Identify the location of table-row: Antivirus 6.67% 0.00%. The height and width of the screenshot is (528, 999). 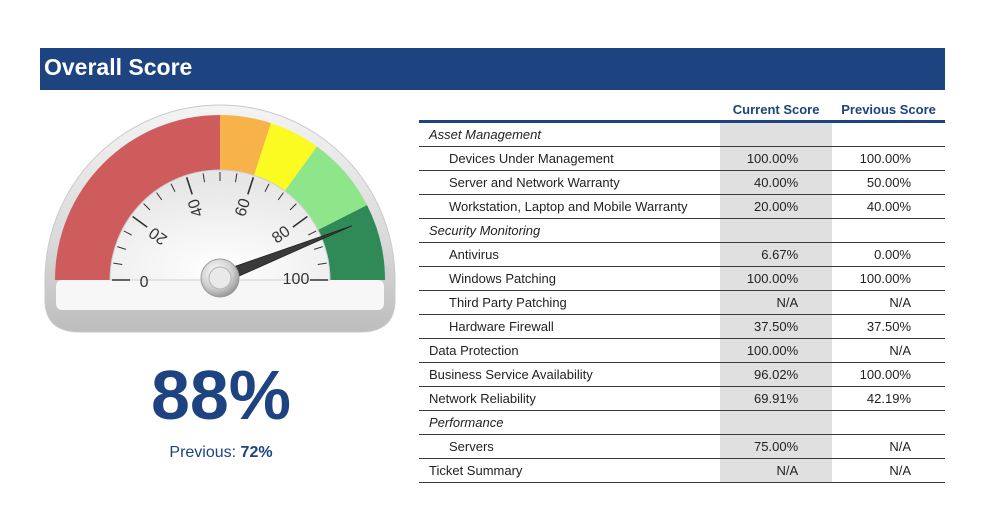
(682, 254).